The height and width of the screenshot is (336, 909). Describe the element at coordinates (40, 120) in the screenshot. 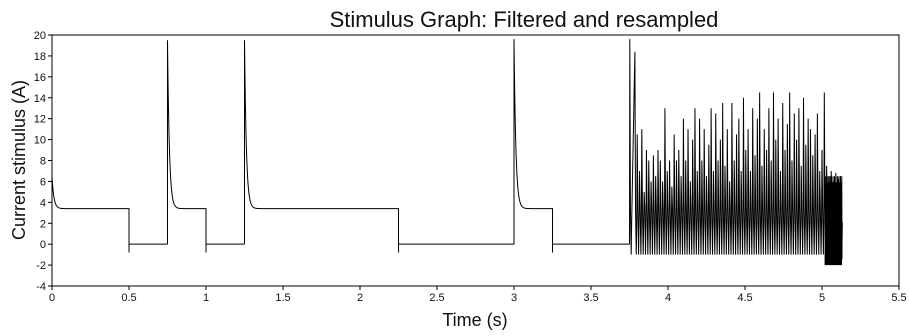

I see `y-tick-label: 12` at that location.